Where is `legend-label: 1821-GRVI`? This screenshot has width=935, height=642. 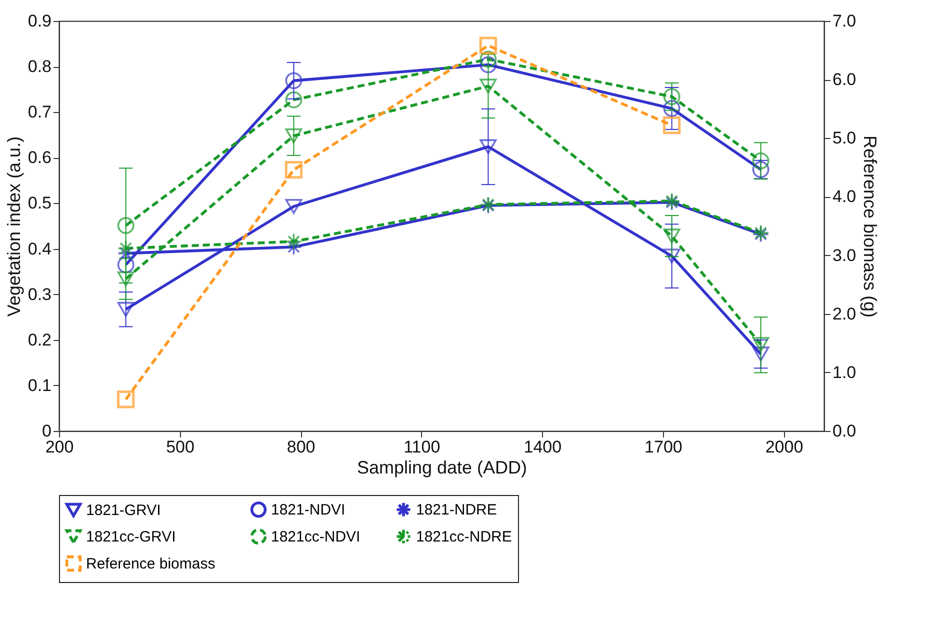 legend-label: 1821-GRVI is located at coordinates (123, 511).